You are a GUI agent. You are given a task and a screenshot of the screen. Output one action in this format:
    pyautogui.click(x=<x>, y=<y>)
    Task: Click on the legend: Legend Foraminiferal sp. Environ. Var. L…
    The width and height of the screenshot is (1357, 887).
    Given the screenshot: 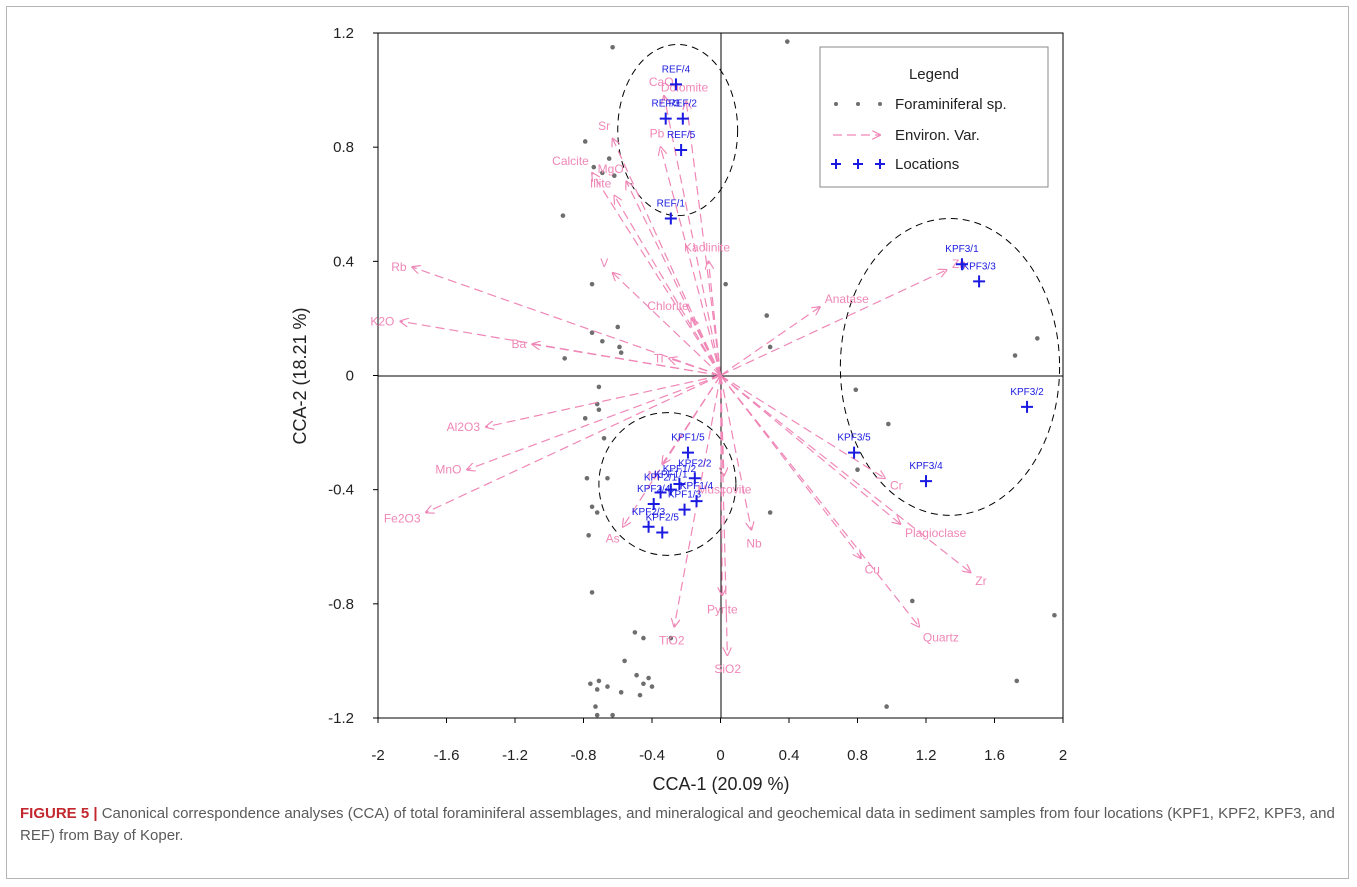 What is the action you would take?
    pyautogui.click(x=934, y=117)
    